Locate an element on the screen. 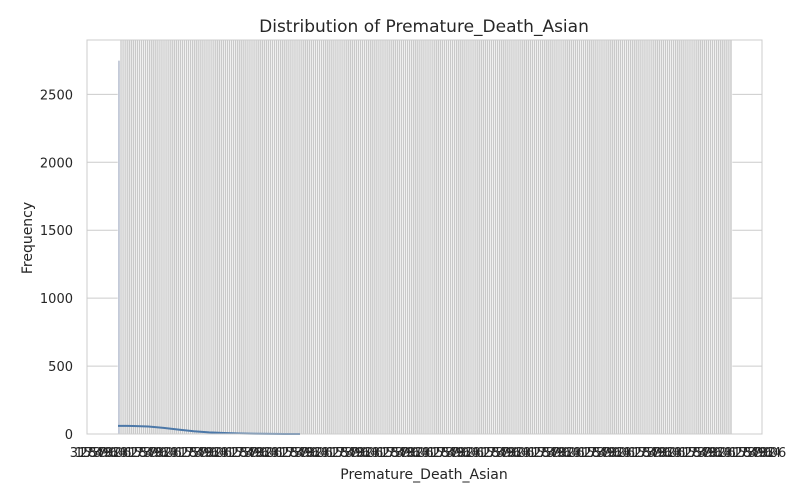  y-tick-label: 2000 is located at coordinates (56, 163).